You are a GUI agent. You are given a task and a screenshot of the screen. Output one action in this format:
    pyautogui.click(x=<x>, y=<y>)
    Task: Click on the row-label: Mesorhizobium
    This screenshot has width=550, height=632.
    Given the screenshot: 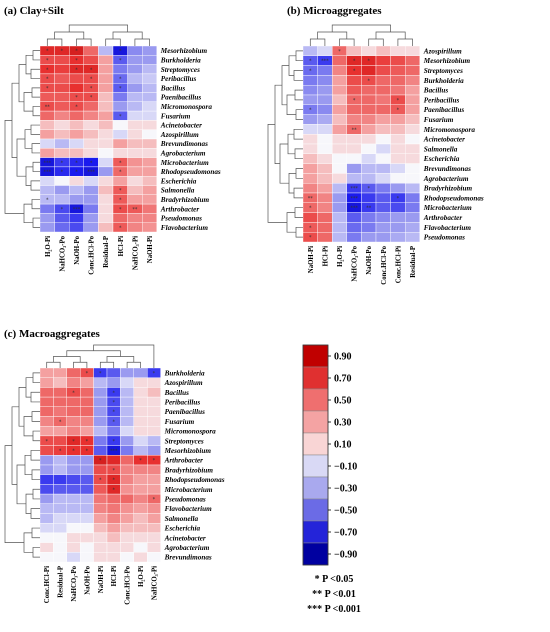 What is the action you would take?
    pyautogui.click(x=447, y=61)
    